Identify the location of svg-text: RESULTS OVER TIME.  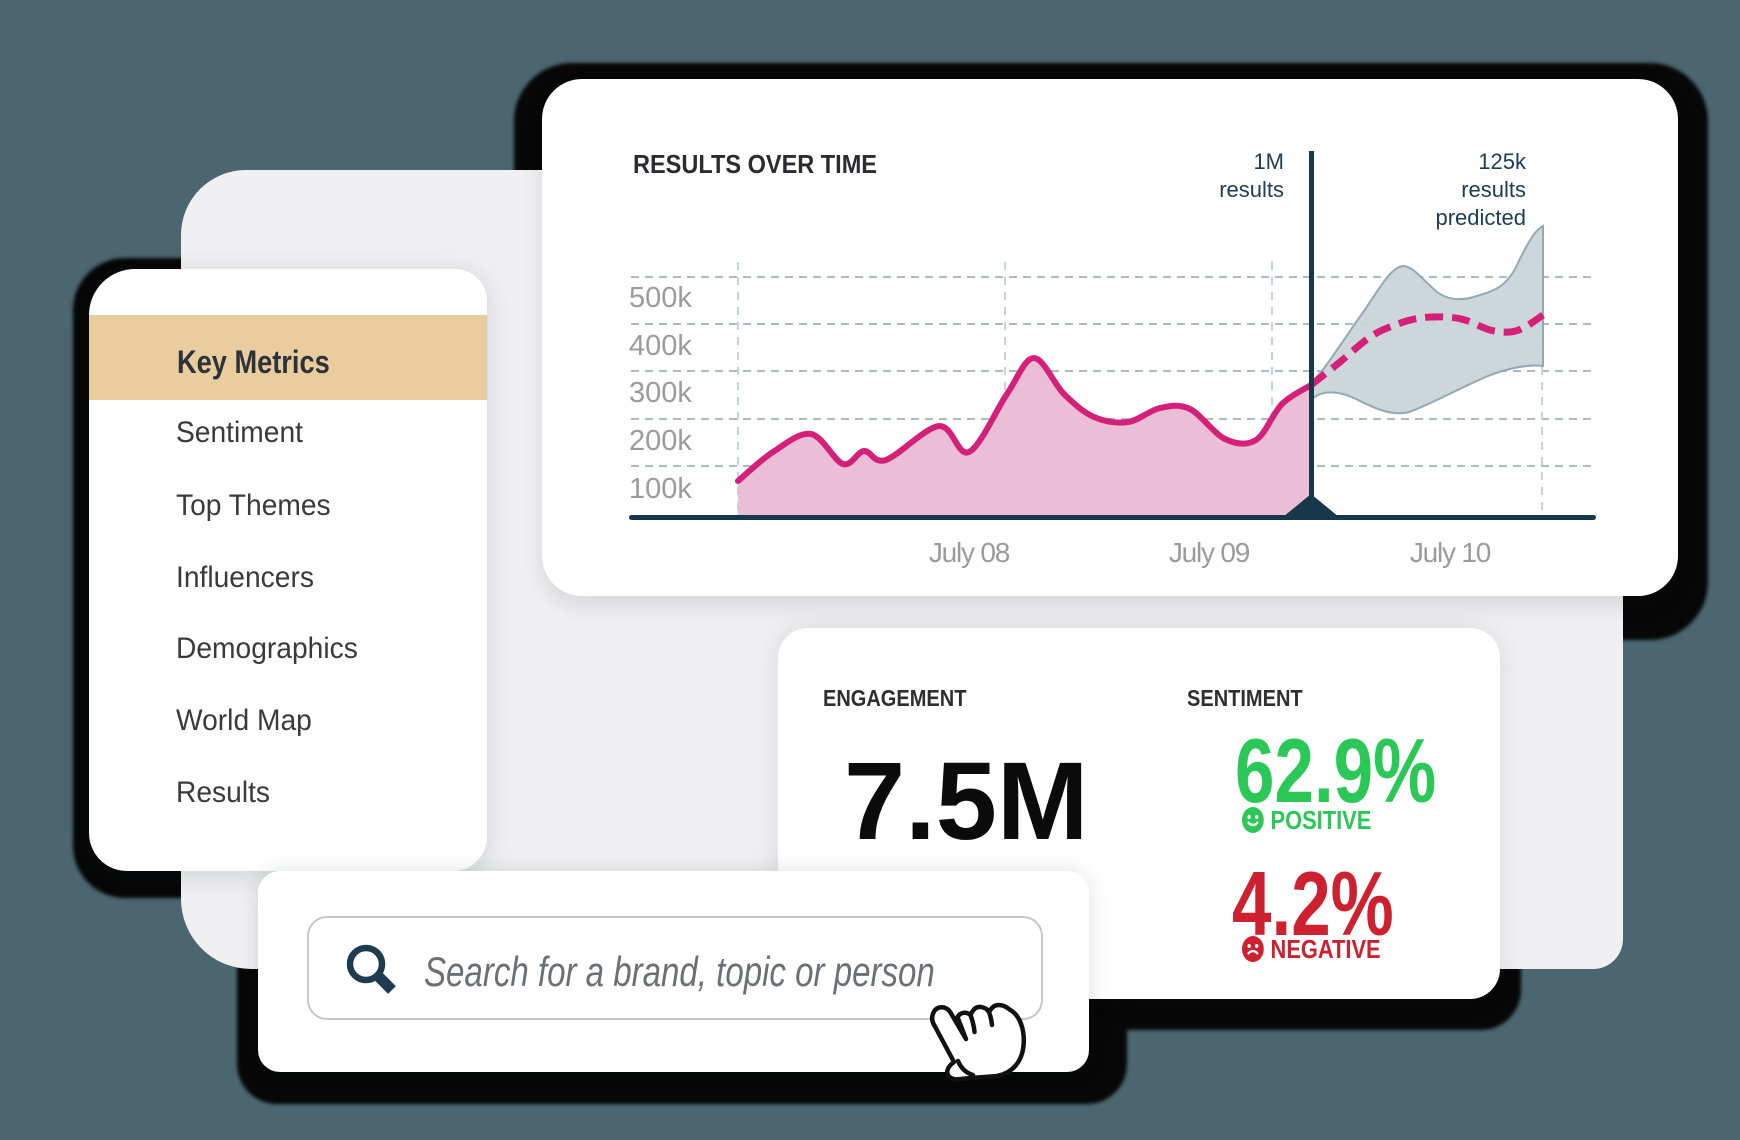
(755, 164).